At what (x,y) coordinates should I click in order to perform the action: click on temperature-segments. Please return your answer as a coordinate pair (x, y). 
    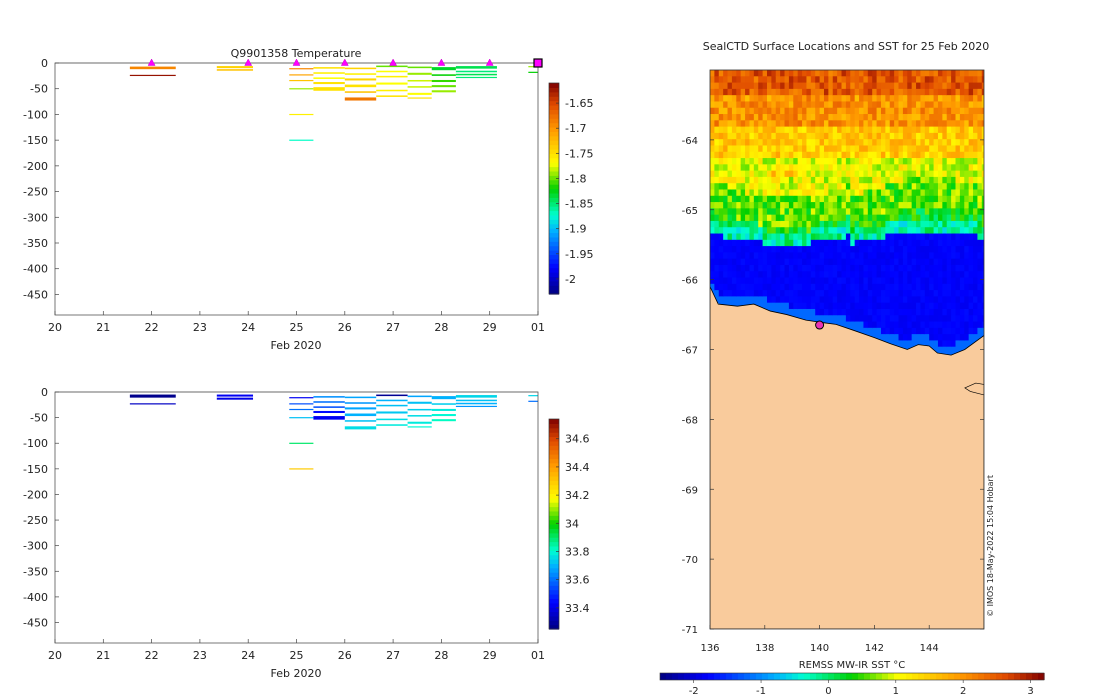
    Looking at the image, I should click on (296, 101).